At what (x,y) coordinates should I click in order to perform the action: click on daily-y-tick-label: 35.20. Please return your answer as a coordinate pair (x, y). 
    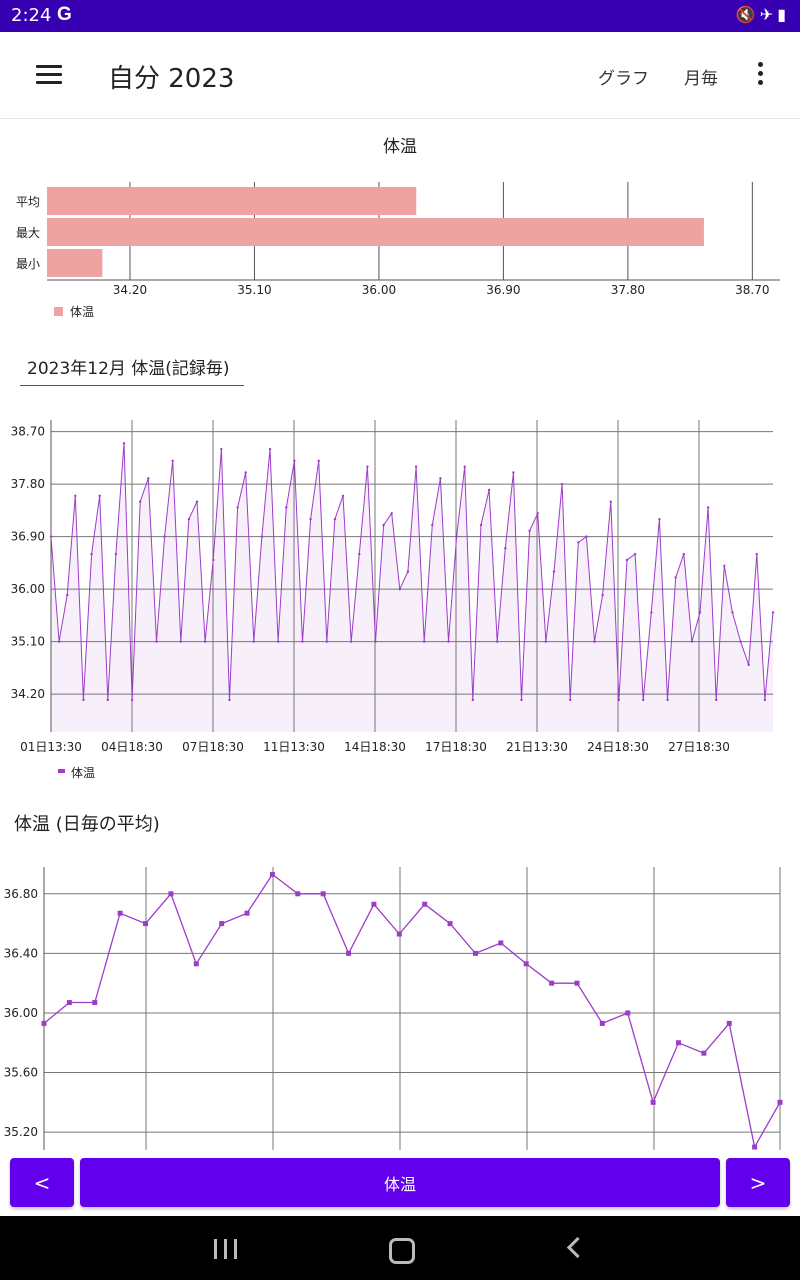
    Looking at the image, I should click on (21, 1132).